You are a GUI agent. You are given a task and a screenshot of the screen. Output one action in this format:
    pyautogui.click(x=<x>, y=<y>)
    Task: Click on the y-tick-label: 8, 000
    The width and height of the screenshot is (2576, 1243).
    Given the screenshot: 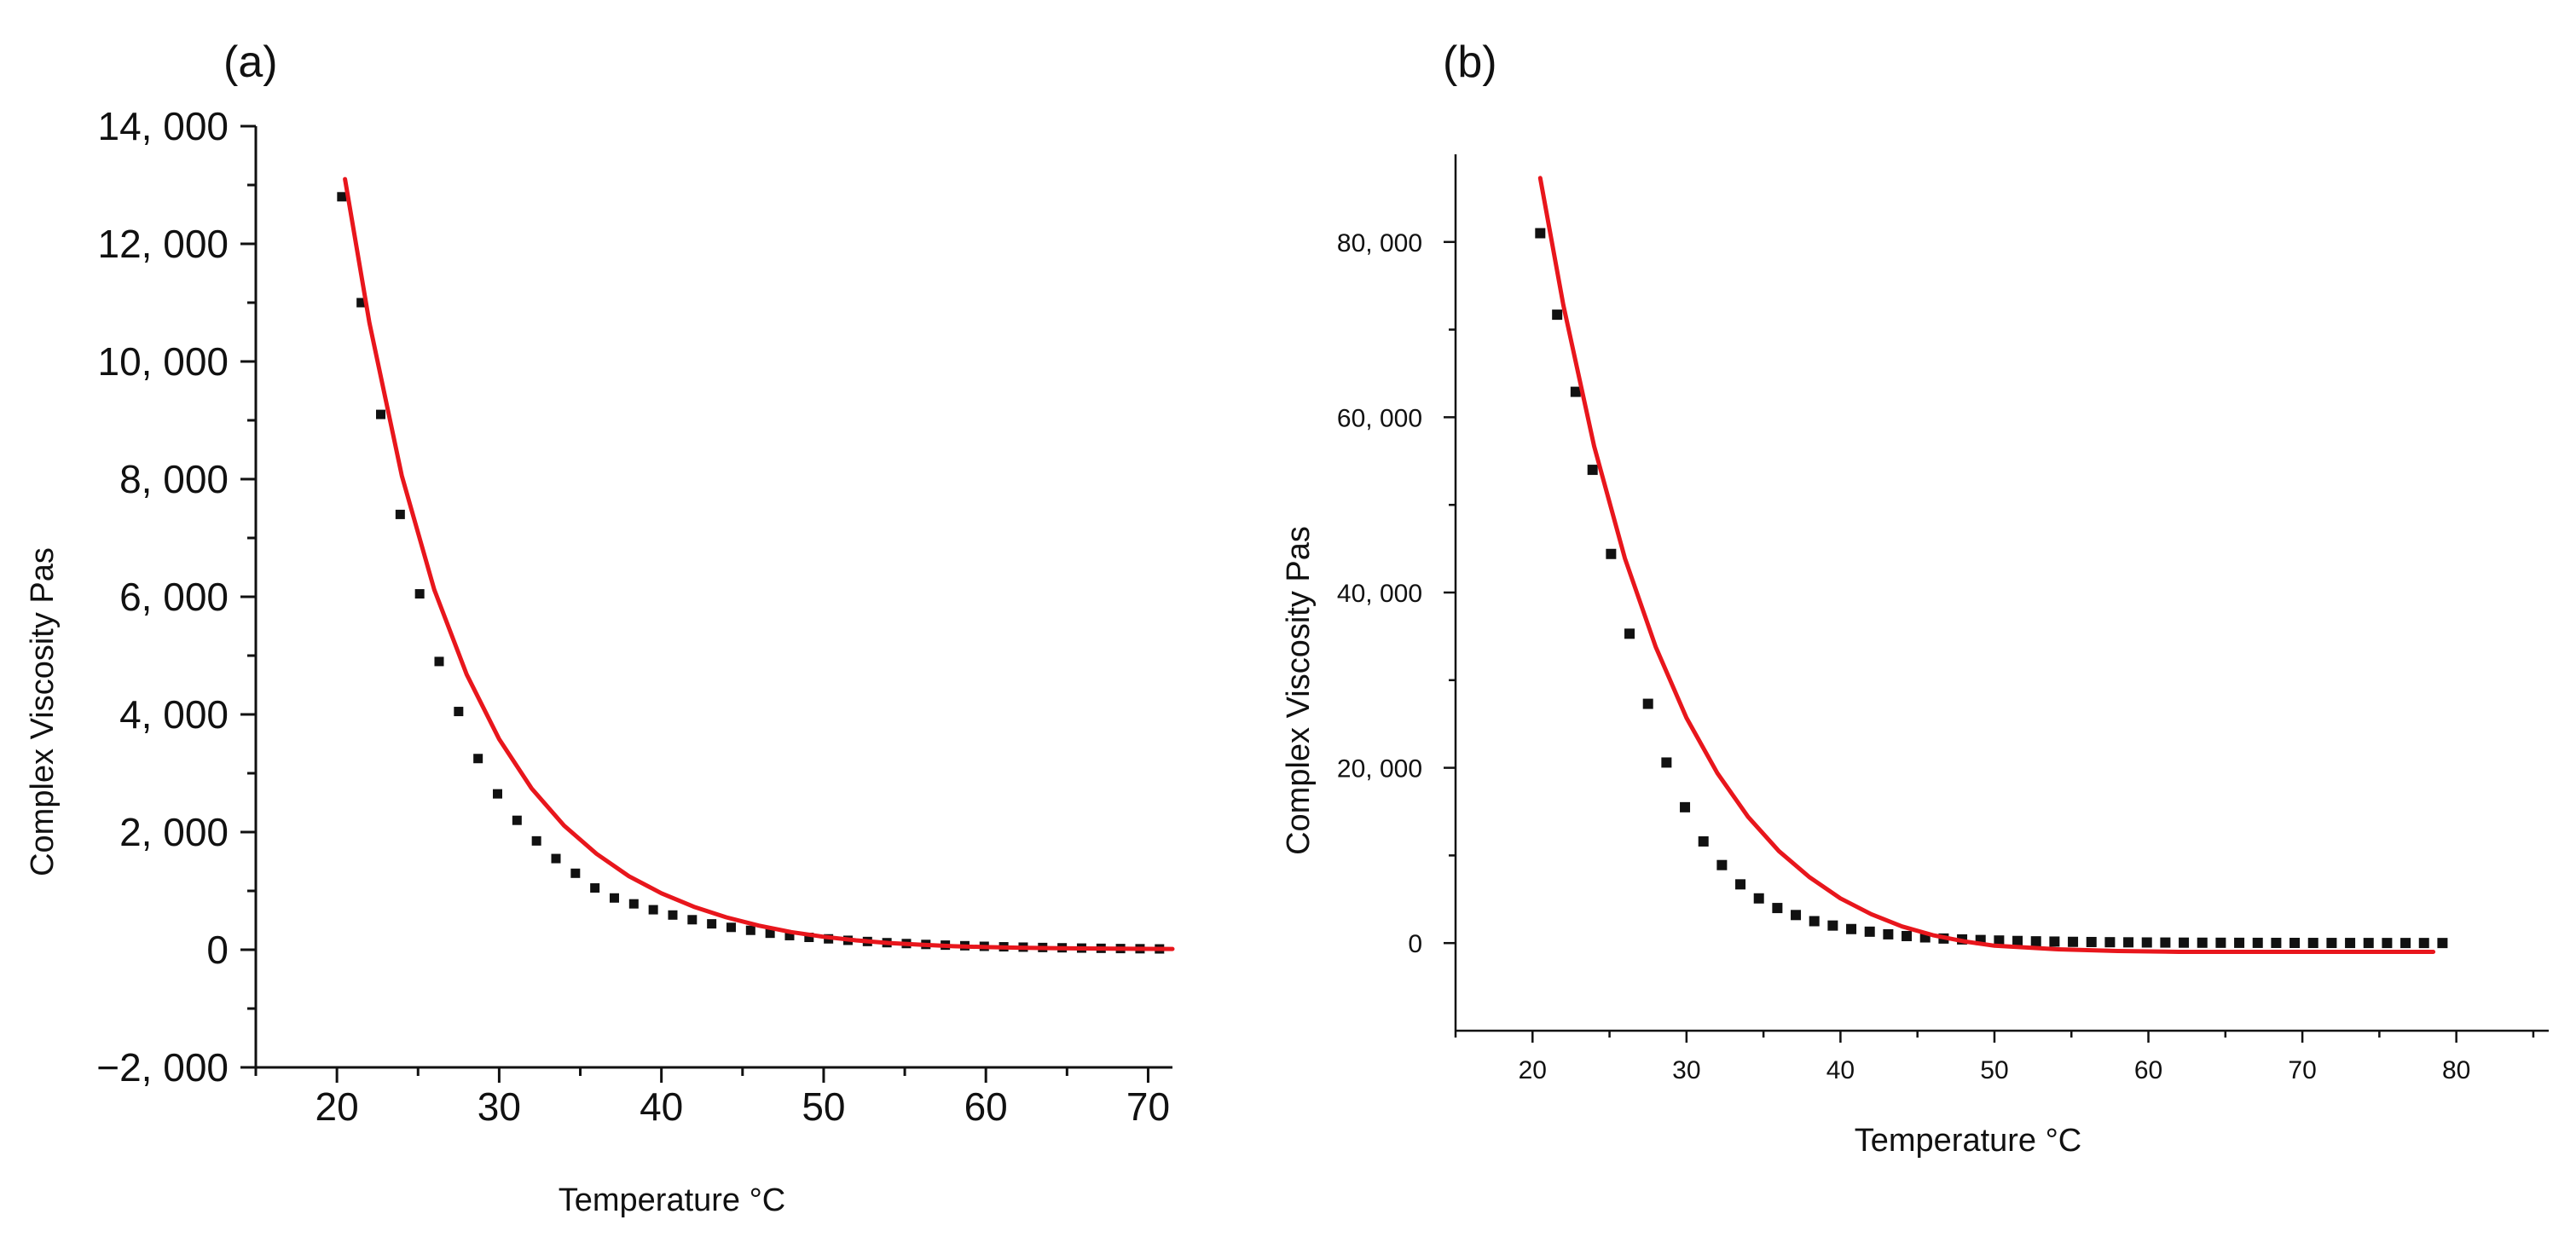 What is the action you would take?
    pyautogui.click(x=174, y=479)
    